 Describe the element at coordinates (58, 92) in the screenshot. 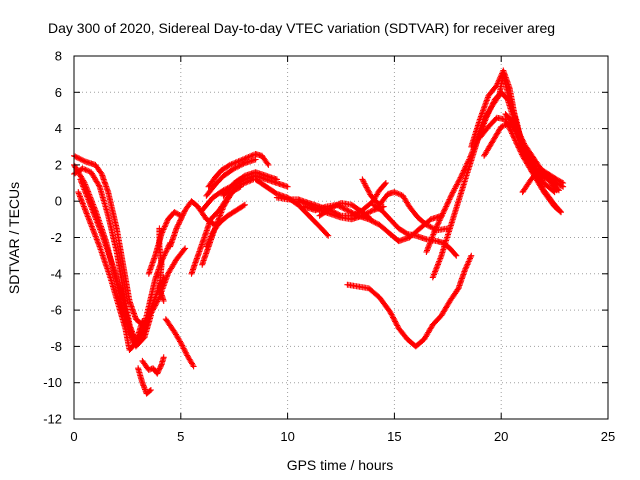

I see `y-tick-label: 6` at that location.